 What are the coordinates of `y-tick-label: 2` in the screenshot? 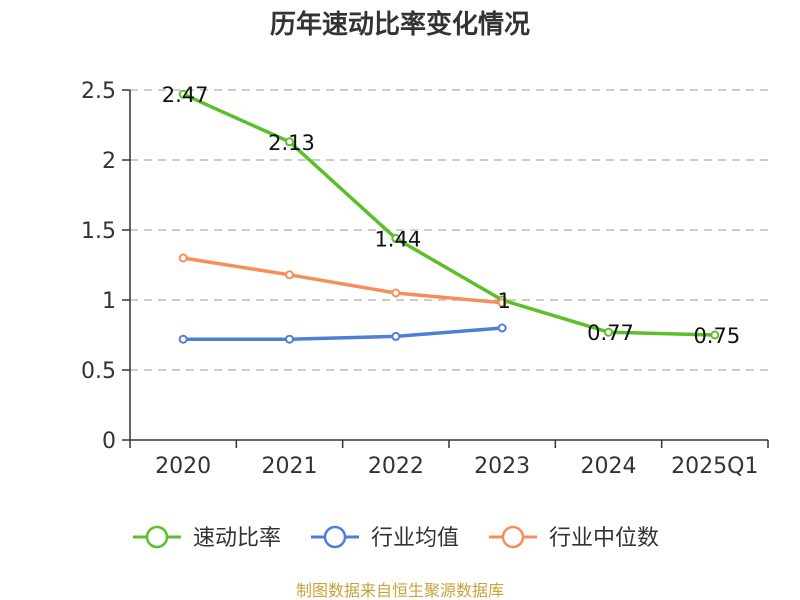 It's located at (109, 161).